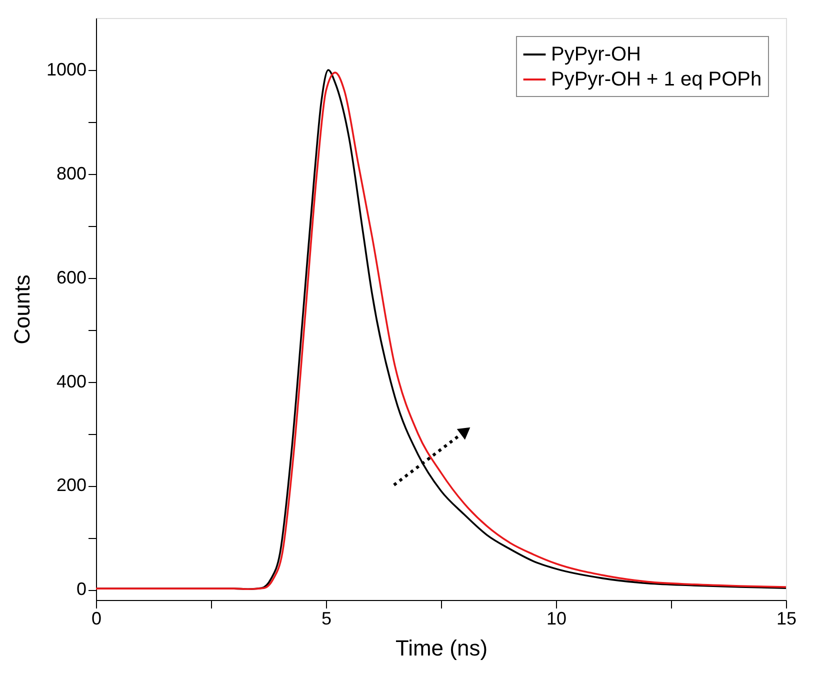 The width and height of the screenshot is (821, 684). Describe the element at coordinates (441, 648) in the screenshot. I see `x-axis-title: Time (ns)` at that location.